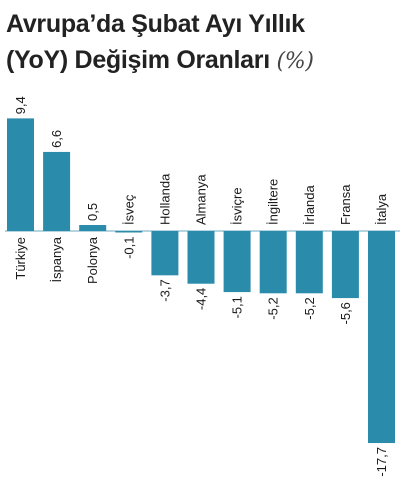  Describe the element at coordinates (201, 257) in the screenshot. I see `bar-almanya` at that location.